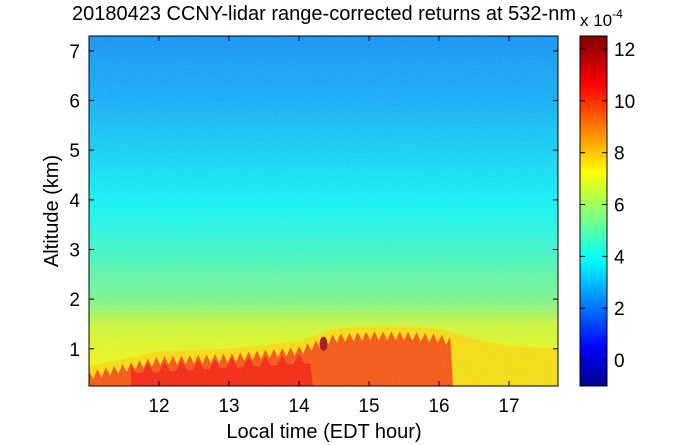 Image resolution: width=694 pixels, height=445 pixels. I want to click on x-tick-label: 17, so click(508, 406).